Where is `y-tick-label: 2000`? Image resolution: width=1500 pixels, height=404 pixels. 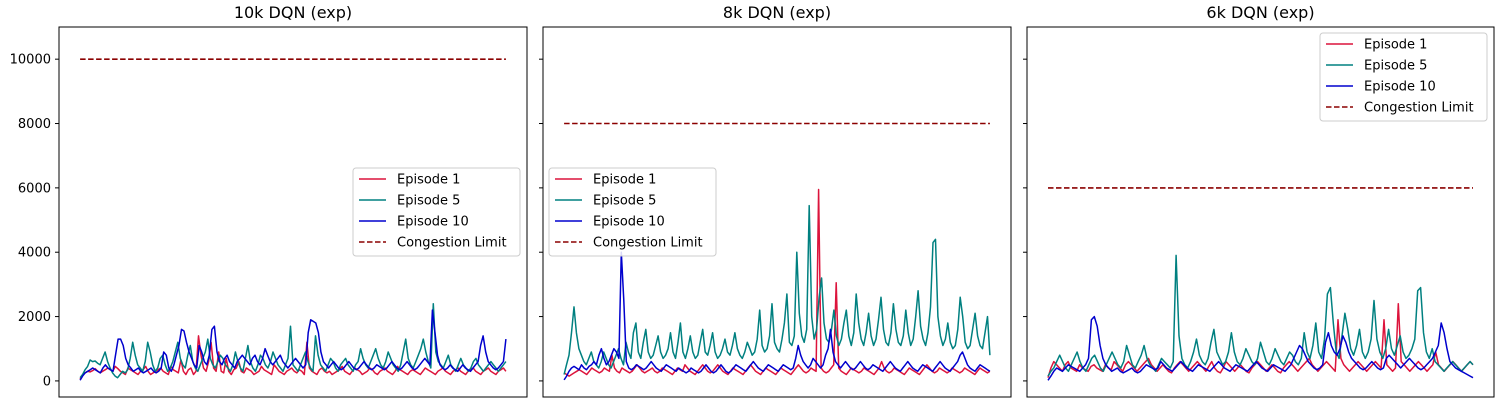
y-tick-label: 2000 is located at coordinates (34, 317).